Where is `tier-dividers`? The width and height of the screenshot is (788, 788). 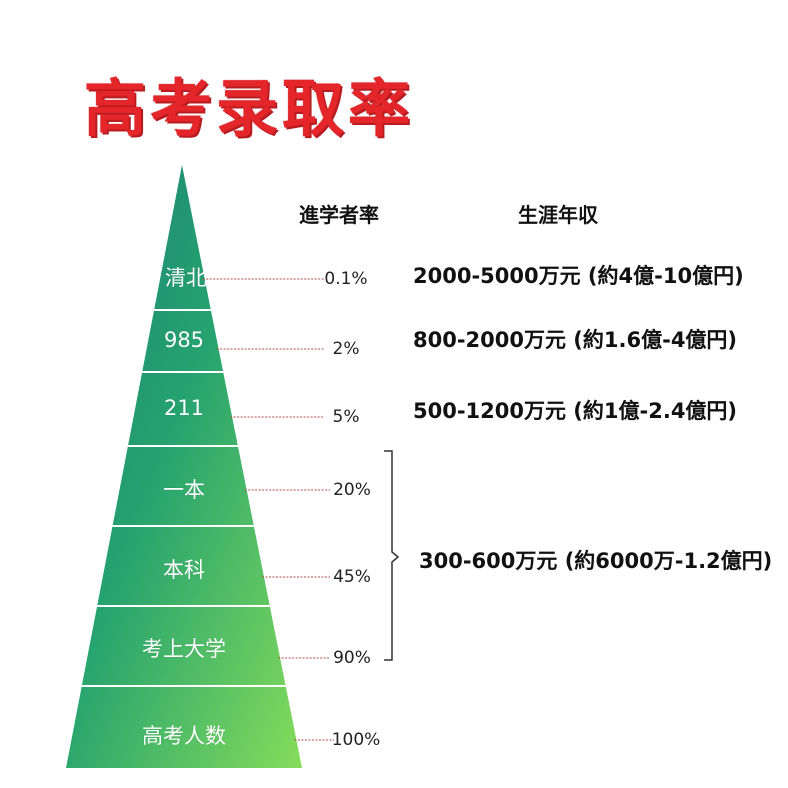
tier-dividers is located at coordinates (183, 498).